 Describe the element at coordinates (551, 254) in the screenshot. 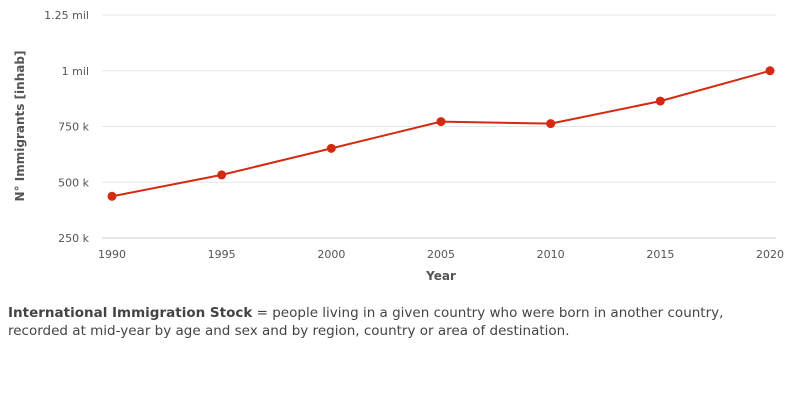

I see `x-tick-label: 2010` at that location.